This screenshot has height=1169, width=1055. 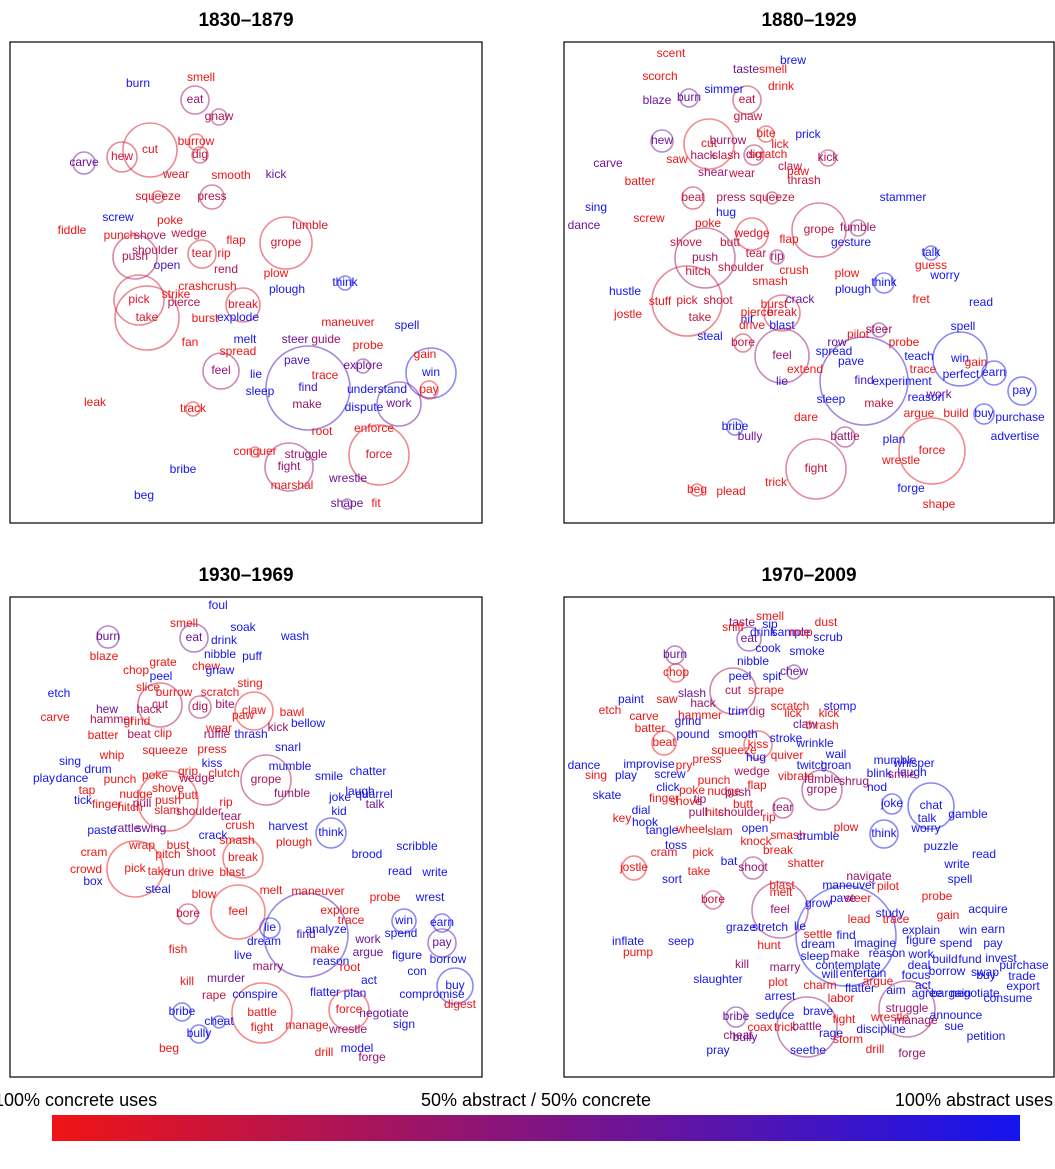 What do you see at coordinates (264, 941) in the screenshot?
I see `word-label: dream` at bounding box center [264, 941].